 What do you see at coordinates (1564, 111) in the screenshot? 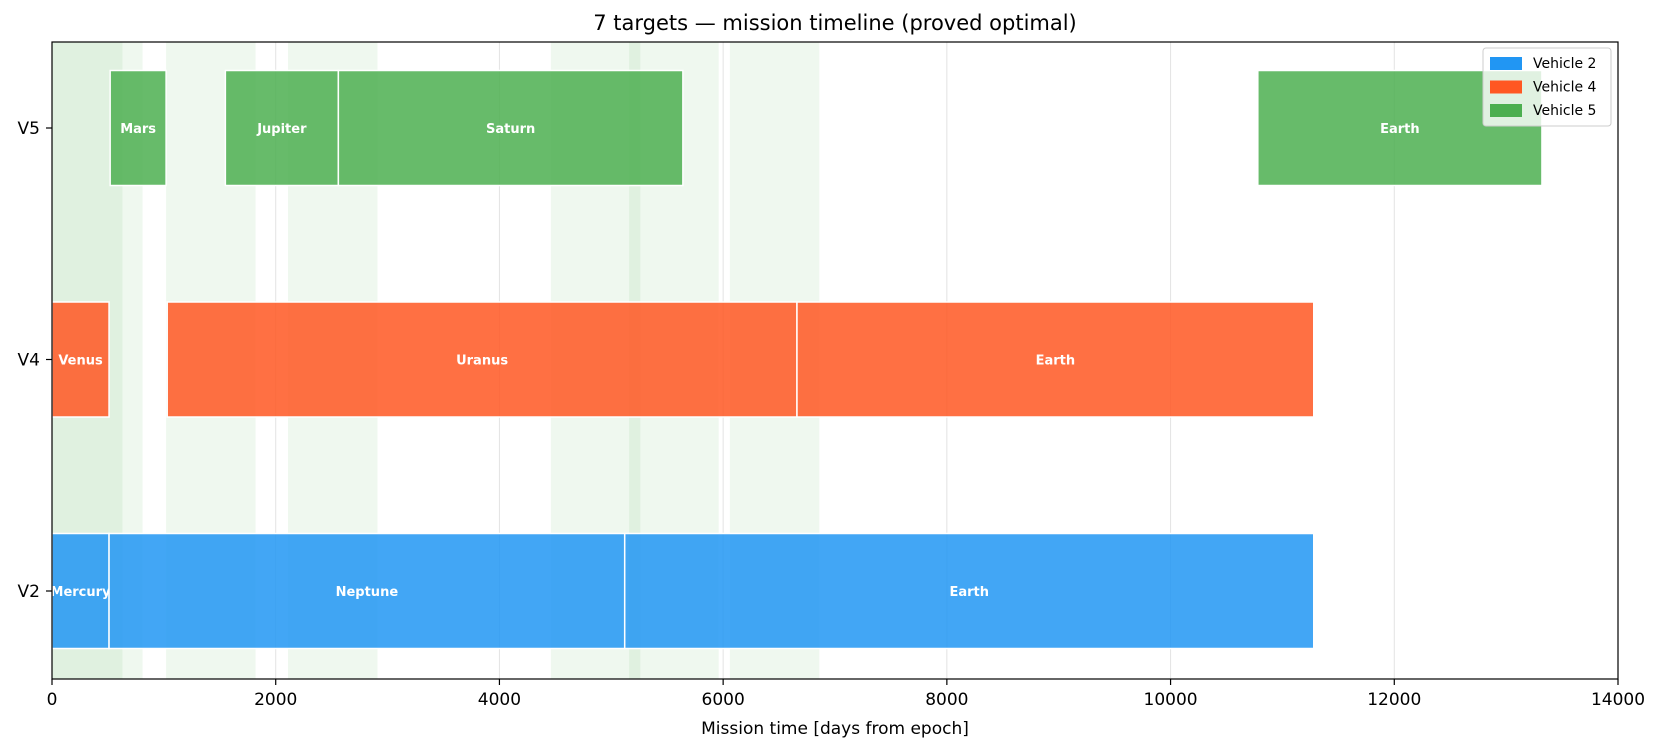
I see `legend-label-v5: Vehicle 5` at bounding box center [1564, 111].